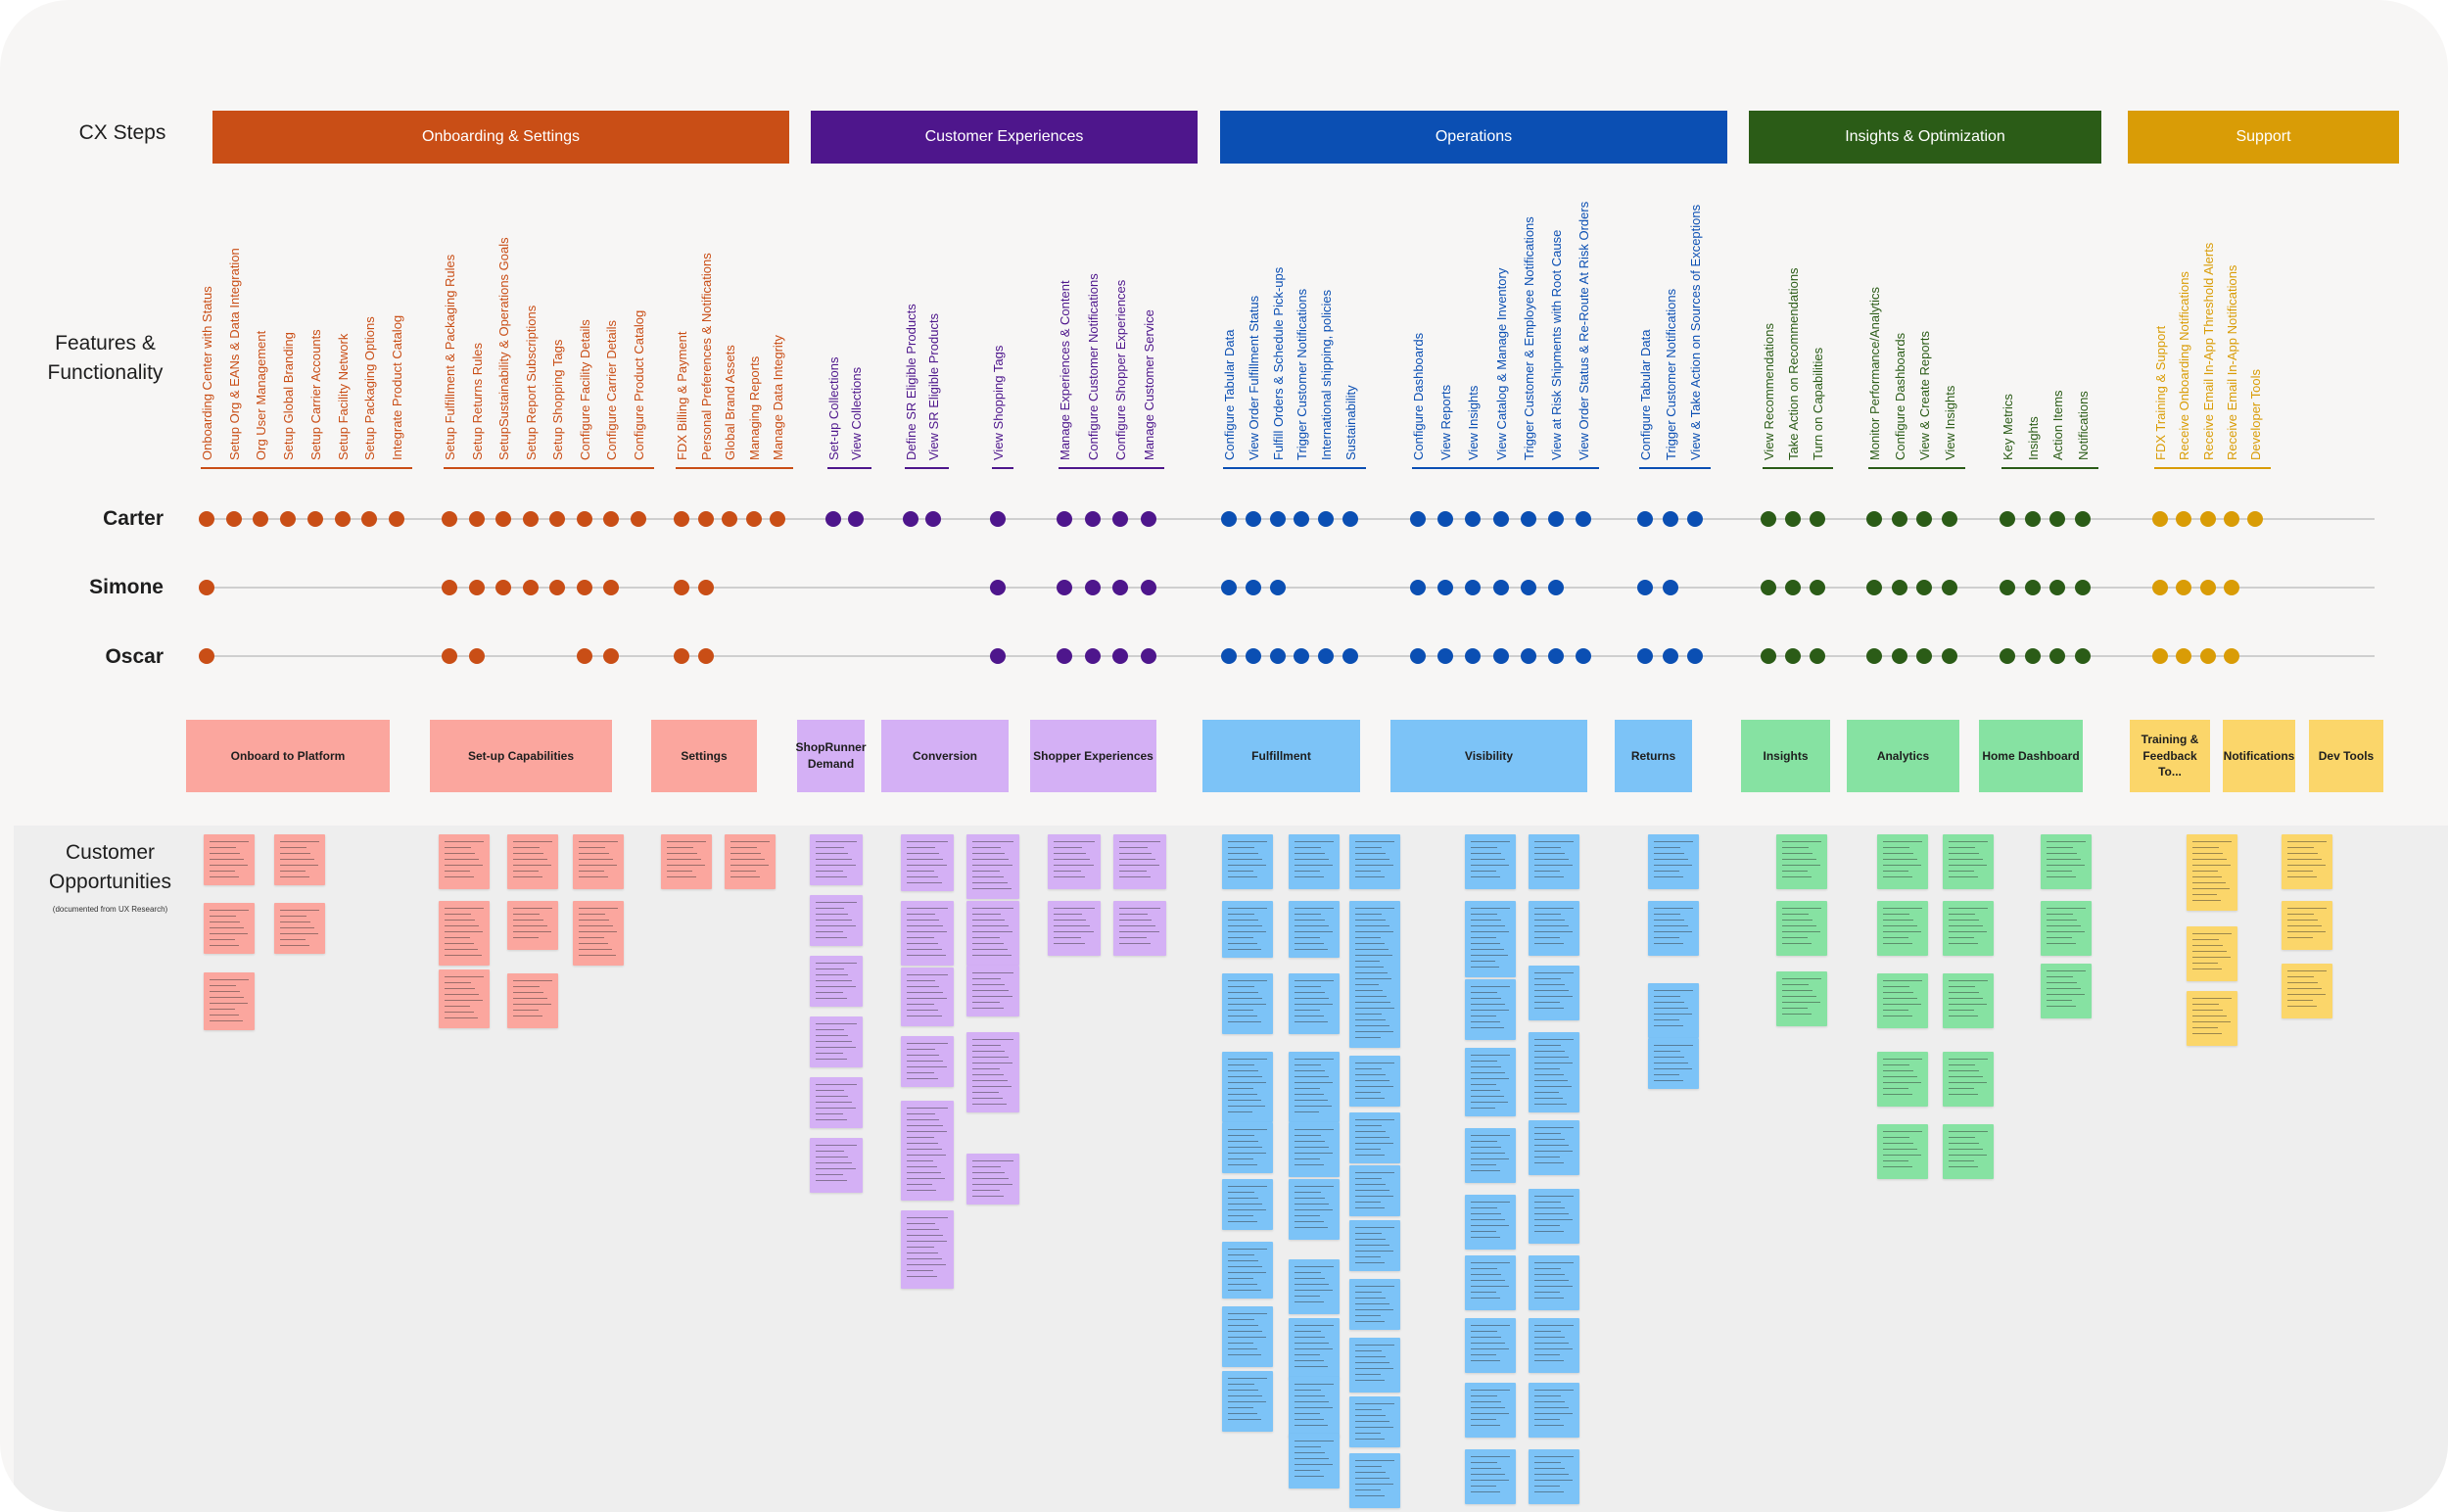 This screenshot has width=2448, height=1512. Describe the element at coordinates (1874, 373) in the screenshot. I see `feature-item: Monitor Performance/Analytics` at that location.